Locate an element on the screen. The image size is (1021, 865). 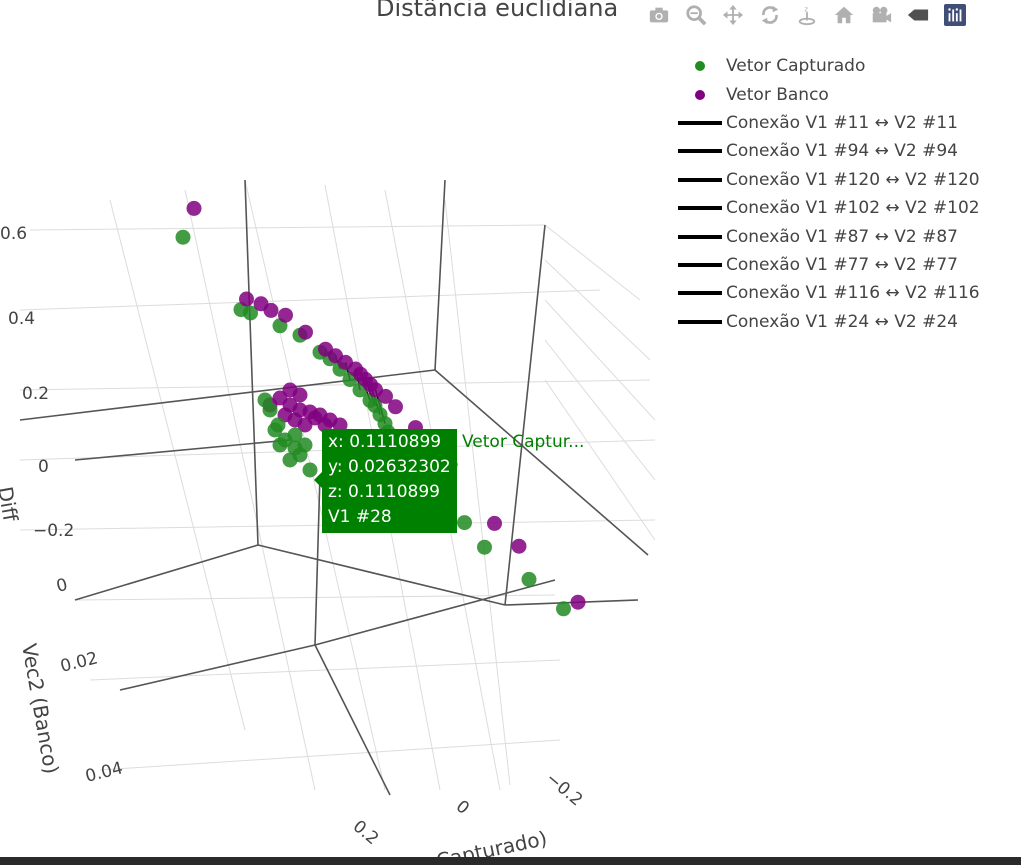
z-tick-label: 0.2 is located at coordinates (35, 394).